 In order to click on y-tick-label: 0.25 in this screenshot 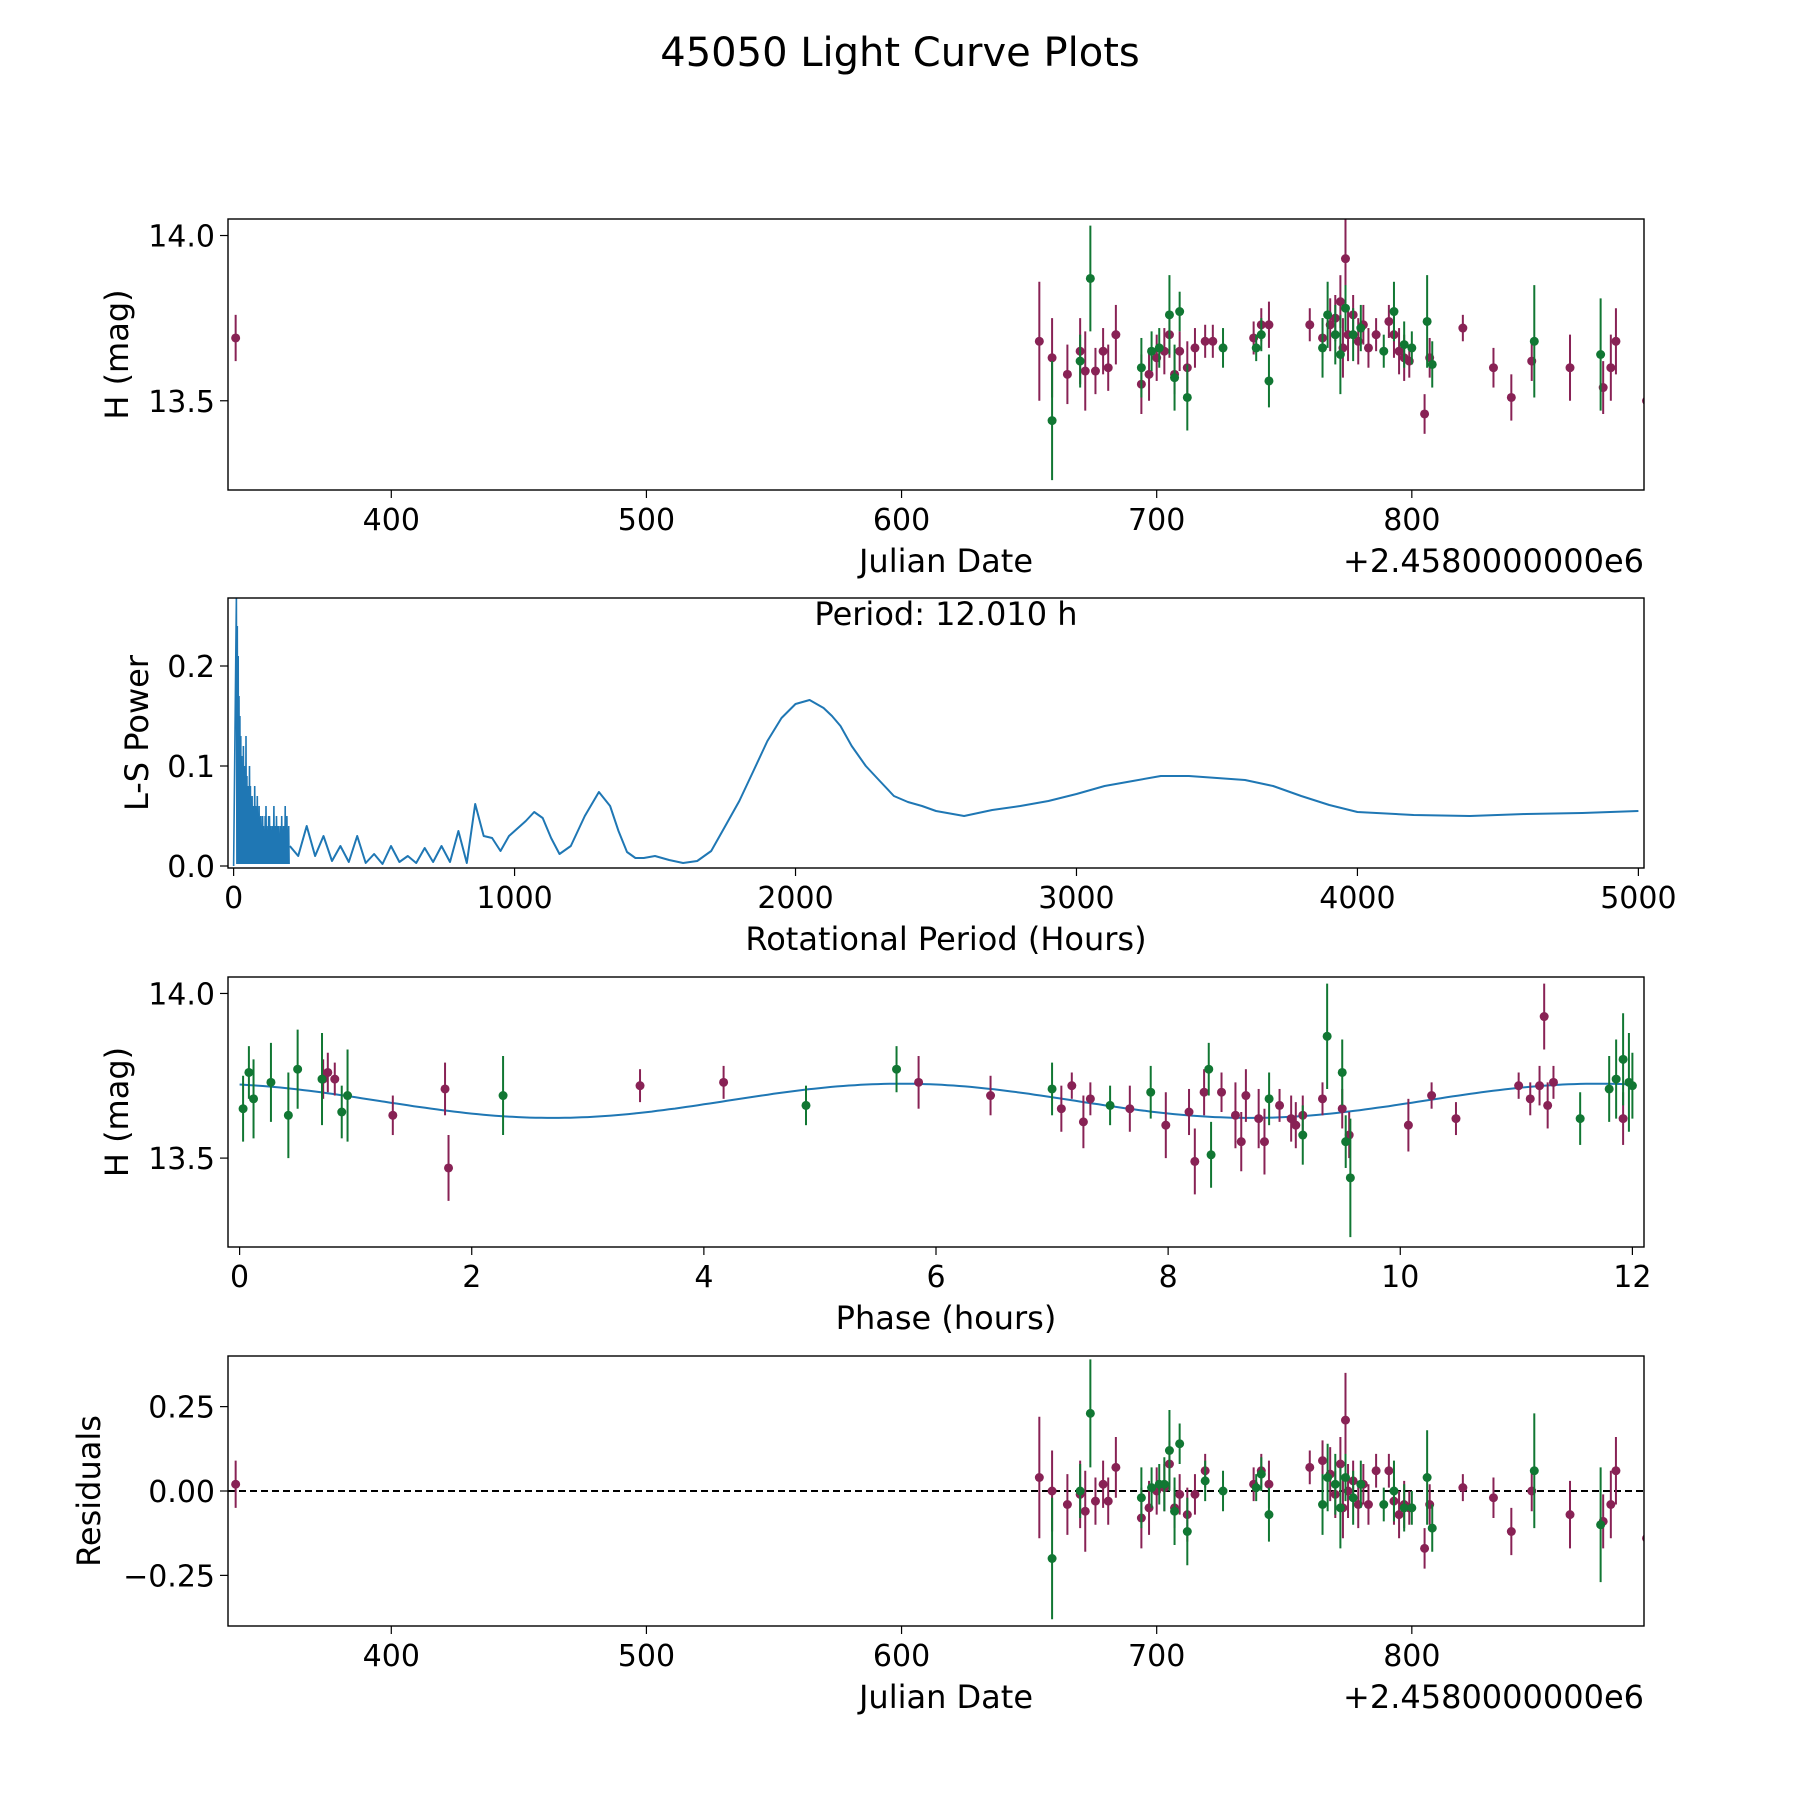, I will do `click(181, 1408)`.